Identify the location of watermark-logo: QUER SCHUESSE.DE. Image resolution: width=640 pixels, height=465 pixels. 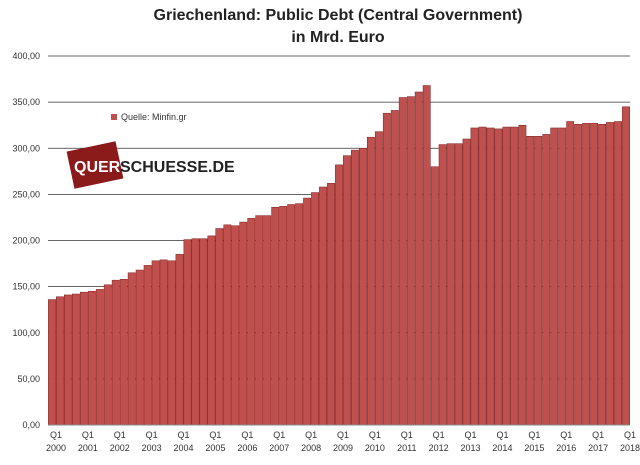
(150, 165).